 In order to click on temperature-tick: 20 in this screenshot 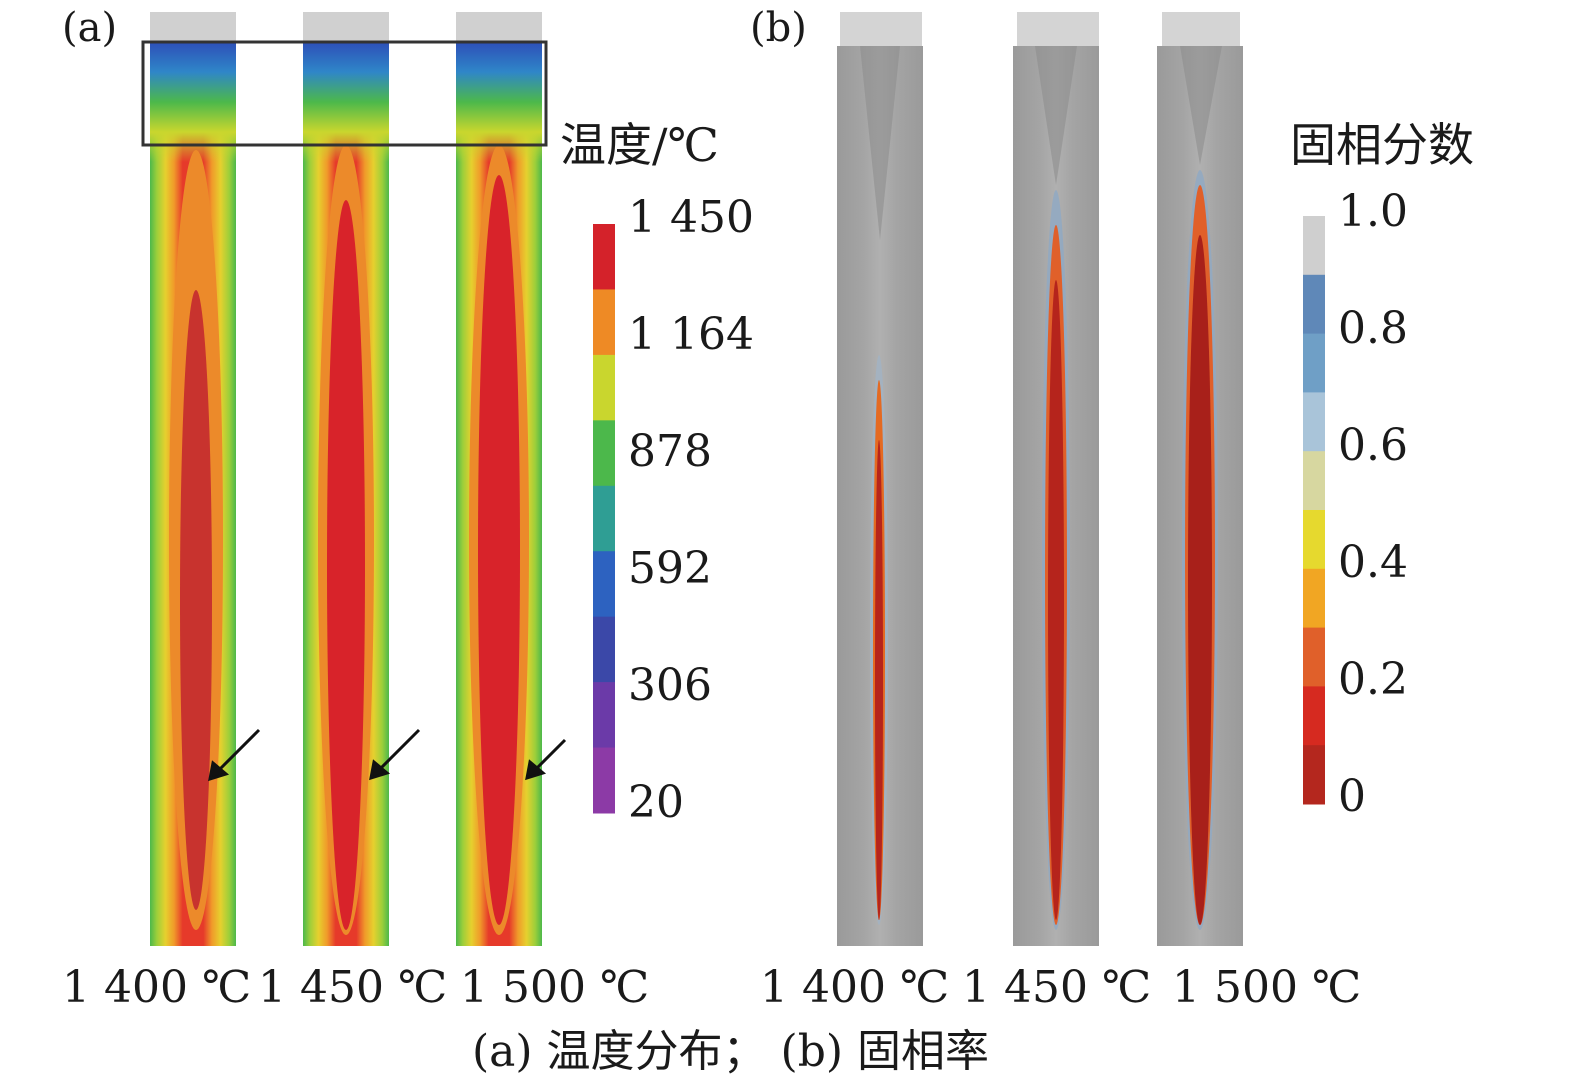, I will do `click(656, 802)`.